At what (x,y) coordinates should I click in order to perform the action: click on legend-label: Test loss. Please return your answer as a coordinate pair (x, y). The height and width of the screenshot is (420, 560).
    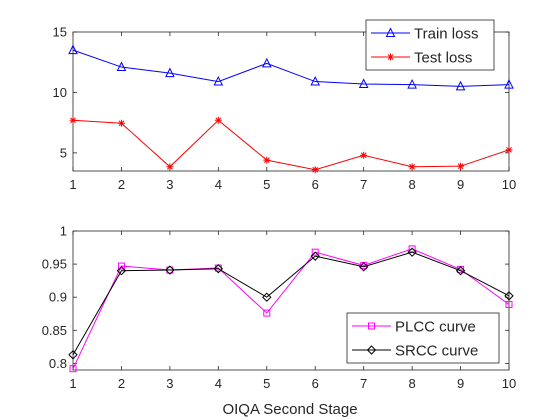
    Looking at the image, I should click on (443, 58).